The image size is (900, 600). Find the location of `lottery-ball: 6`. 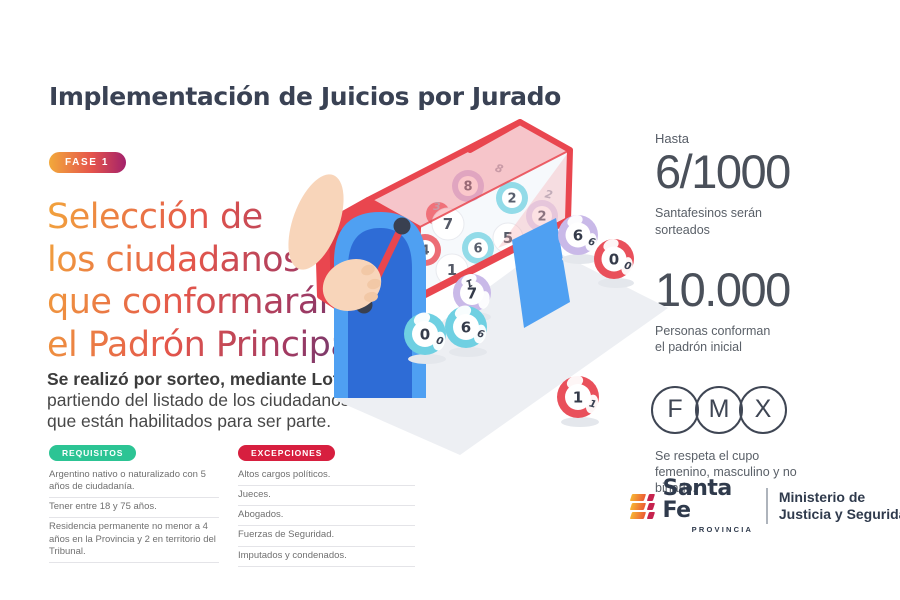

lottery-ball: 6 is located at coordinates (478, 248).